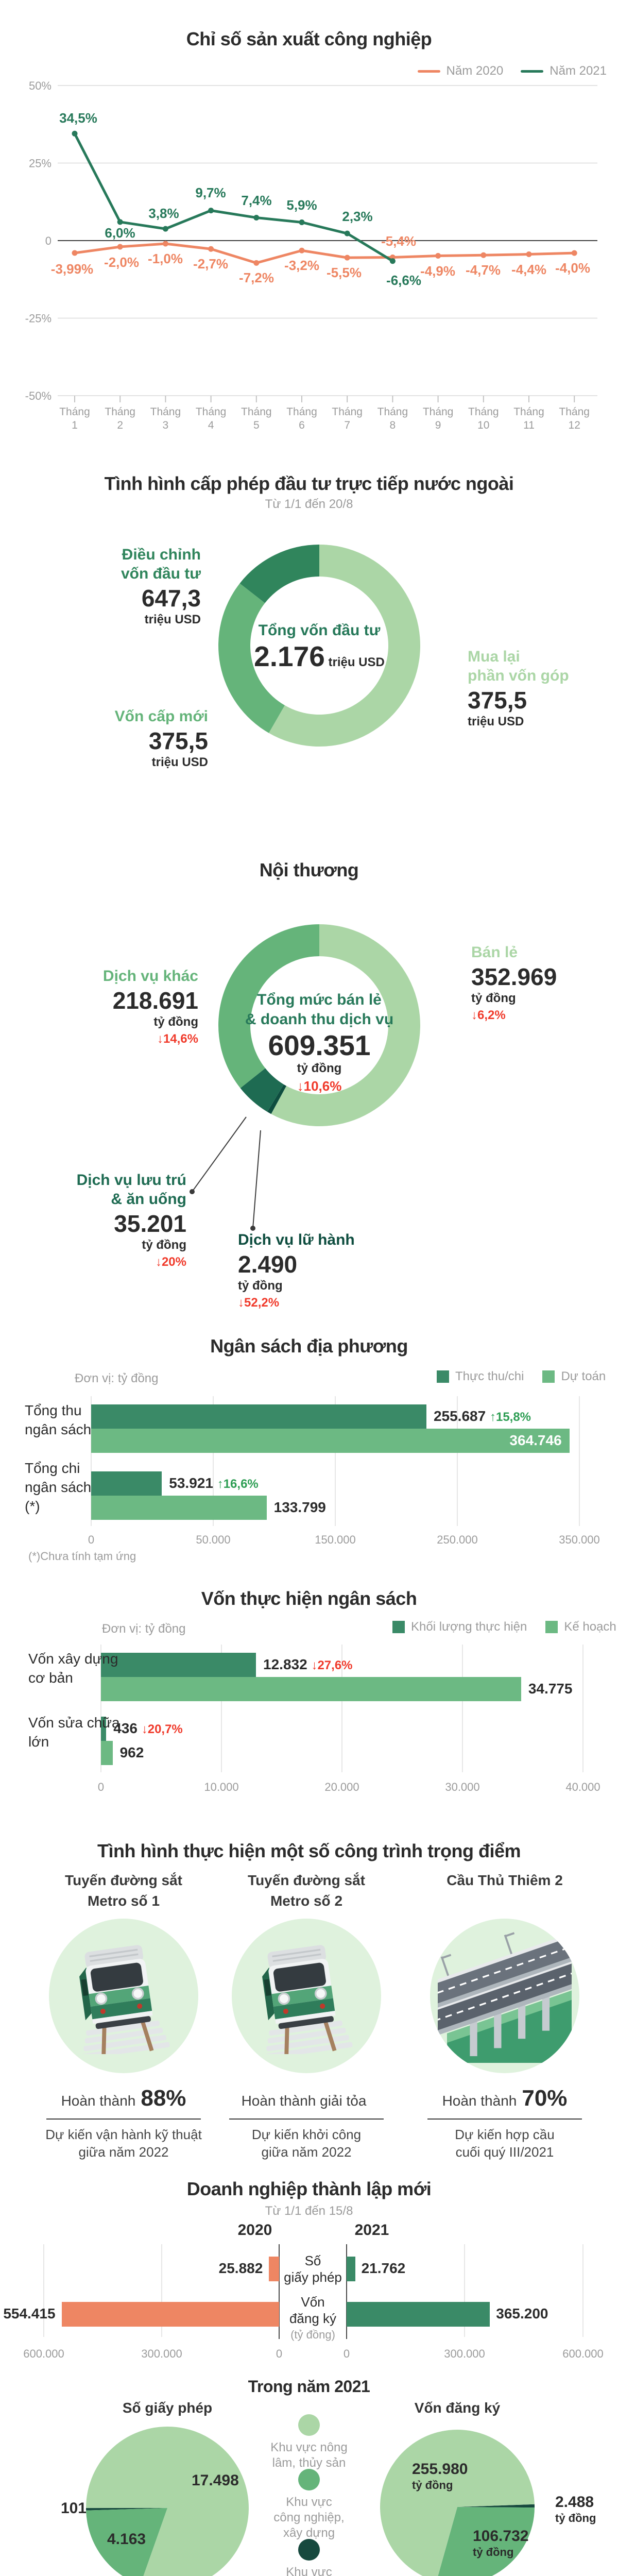 The image size is (618, 2576). What do you see at coordinates (274, 2269) in the screenshot?
I see `bar-2020` at bounding box center [274, 2269].